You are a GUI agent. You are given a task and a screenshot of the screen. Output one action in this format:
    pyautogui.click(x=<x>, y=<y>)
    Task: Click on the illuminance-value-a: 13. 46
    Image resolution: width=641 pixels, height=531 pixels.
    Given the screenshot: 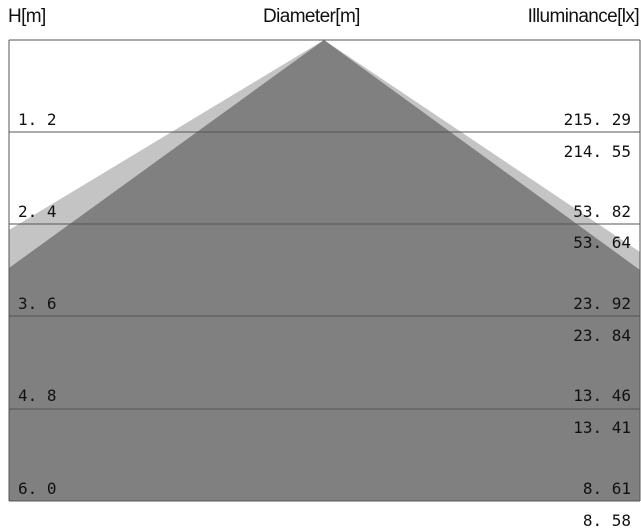 What is the action you would take?
    pyautogui.click(x=602, y=395)
    